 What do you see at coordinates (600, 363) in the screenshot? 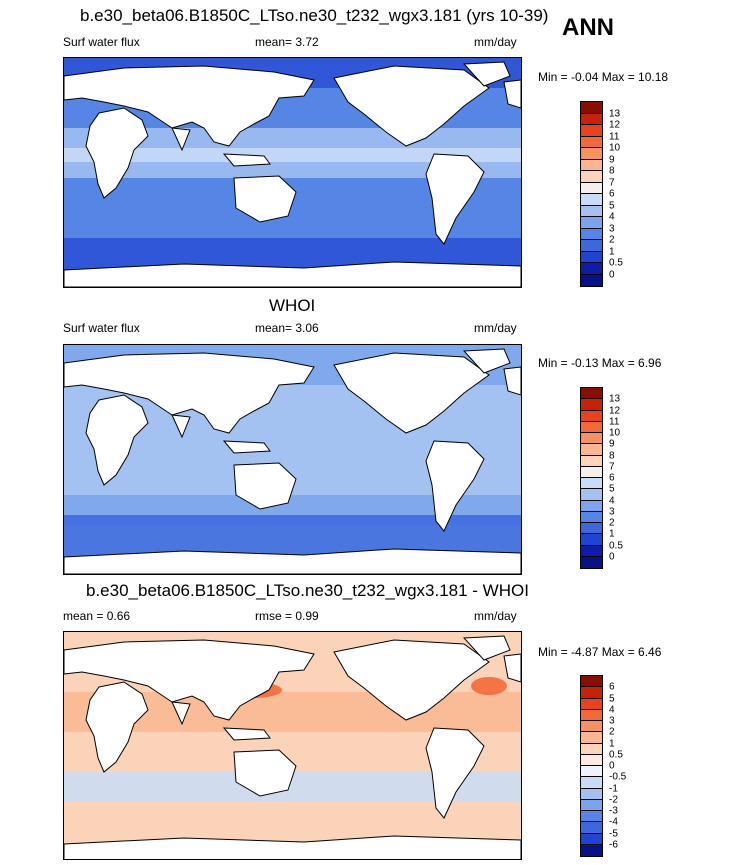
I see `panel2-minmax: Min = -0.13 Max = 6.96` at bounding box center [600, 363].